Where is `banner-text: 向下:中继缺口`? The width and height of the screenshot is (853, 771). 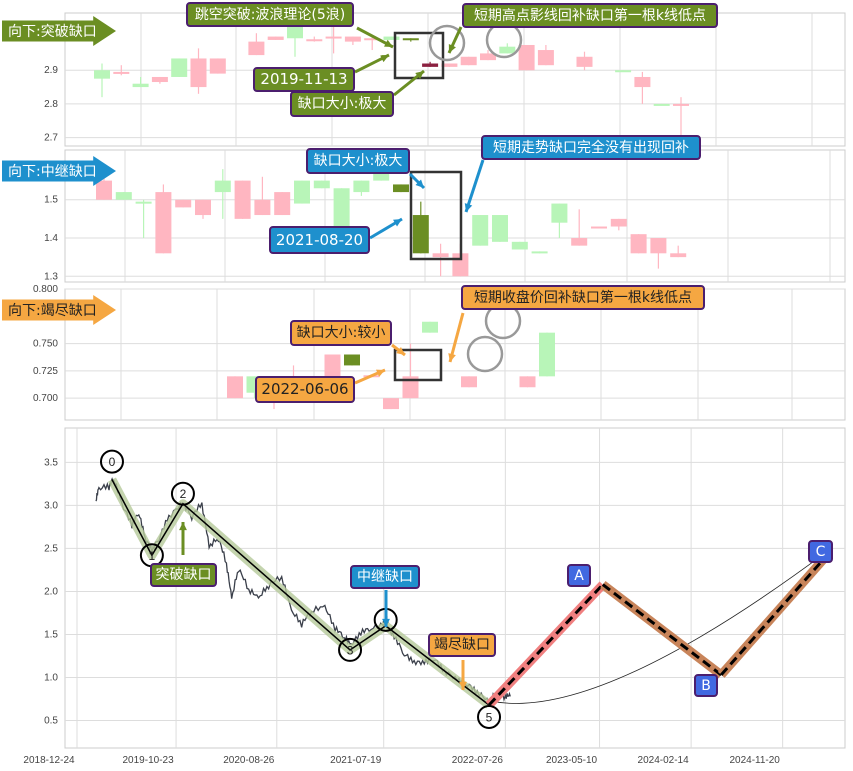 banner-text: 向下:中继缺口 is located at coordinates (52, 172).